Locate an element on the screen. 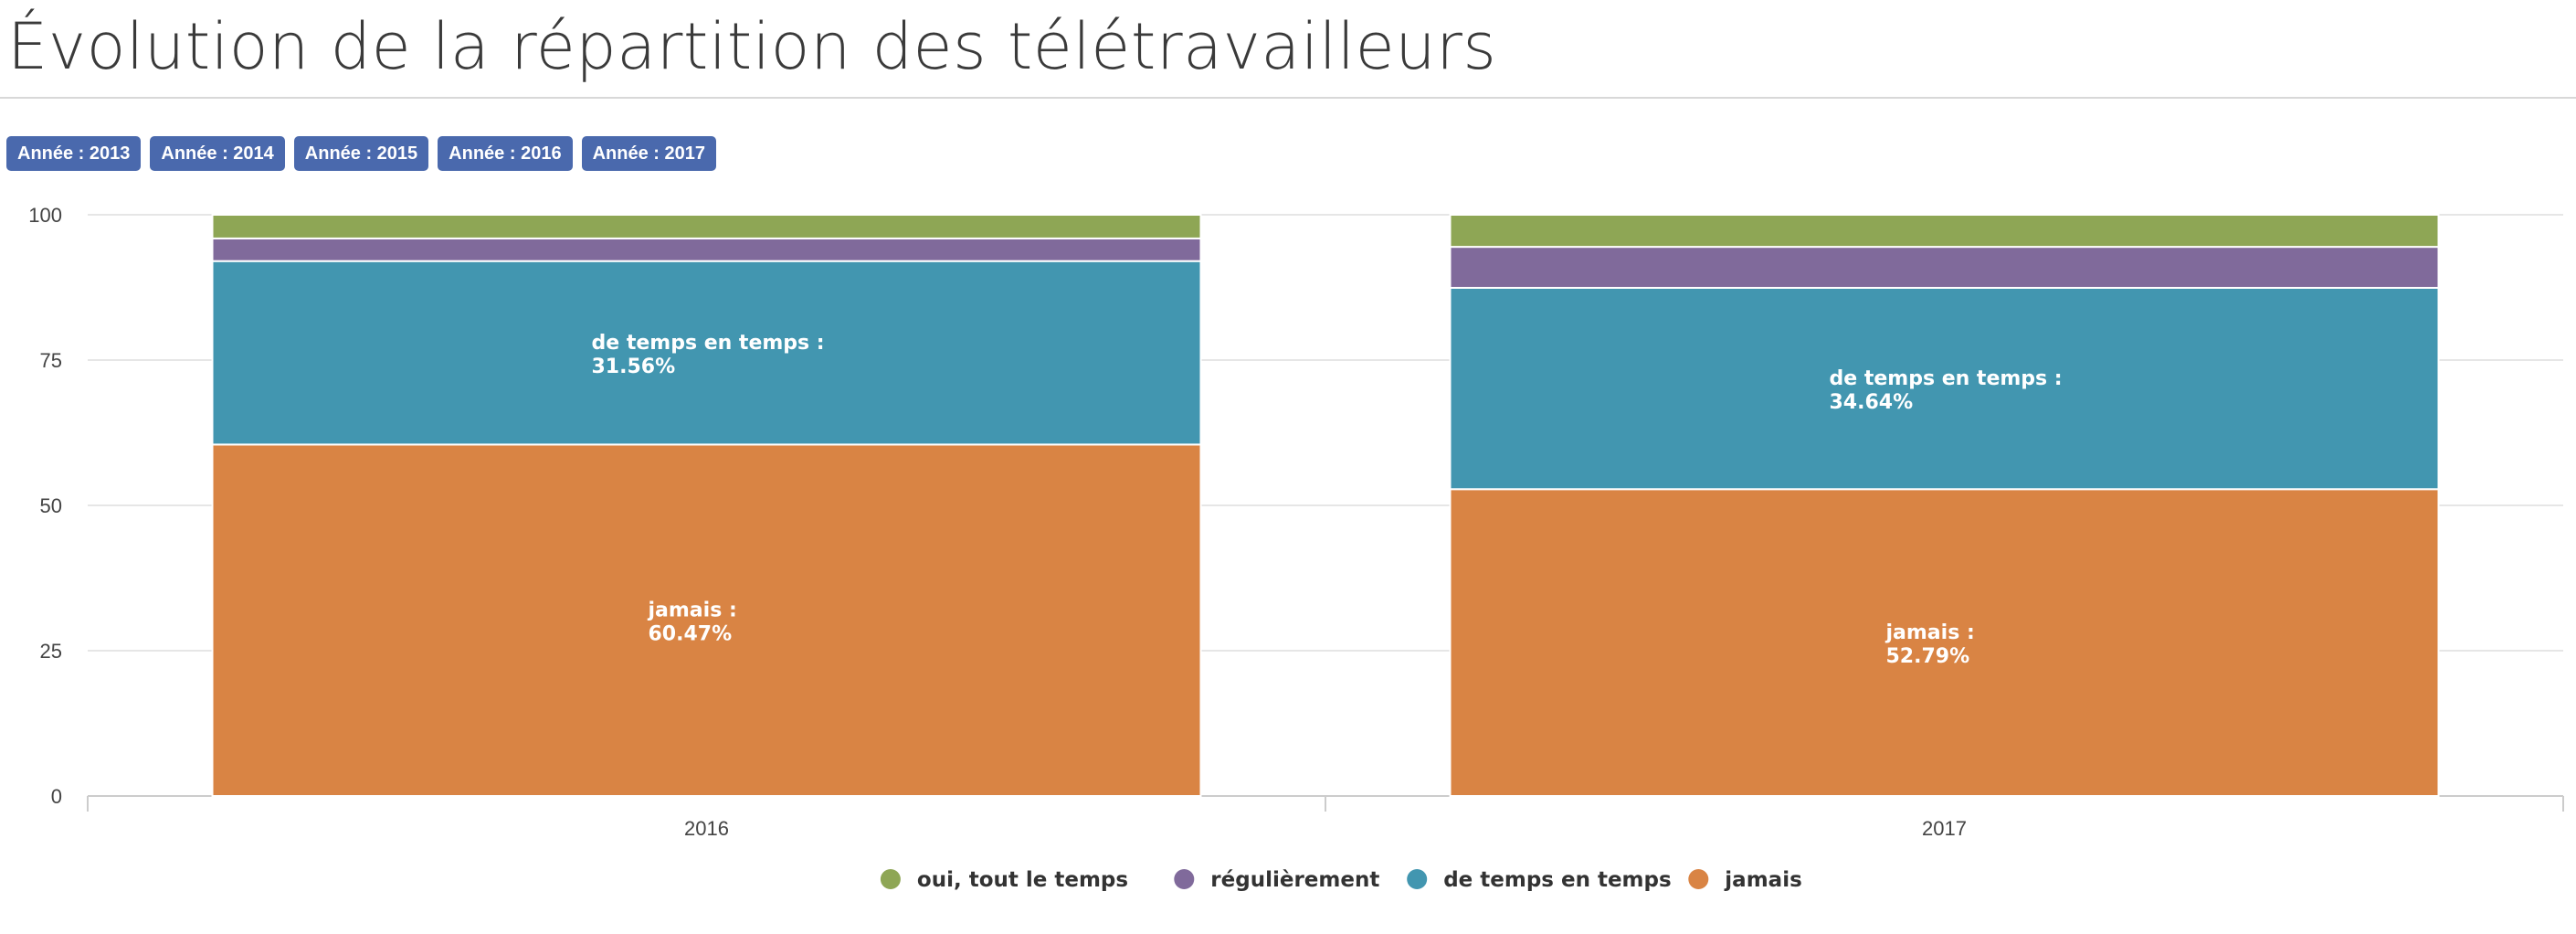 This screenshot has width=2576, height=934. y-tick-label: 75 is located at coordinates (51, 360).